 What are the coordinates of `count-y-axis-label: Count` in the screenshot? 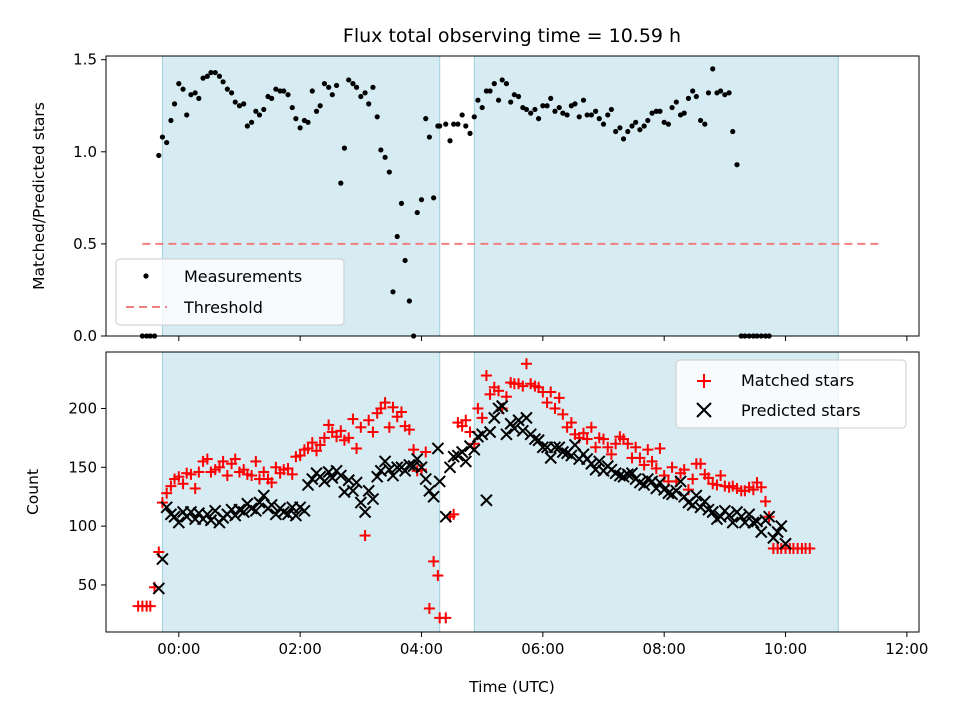 It's located at (33, 492).